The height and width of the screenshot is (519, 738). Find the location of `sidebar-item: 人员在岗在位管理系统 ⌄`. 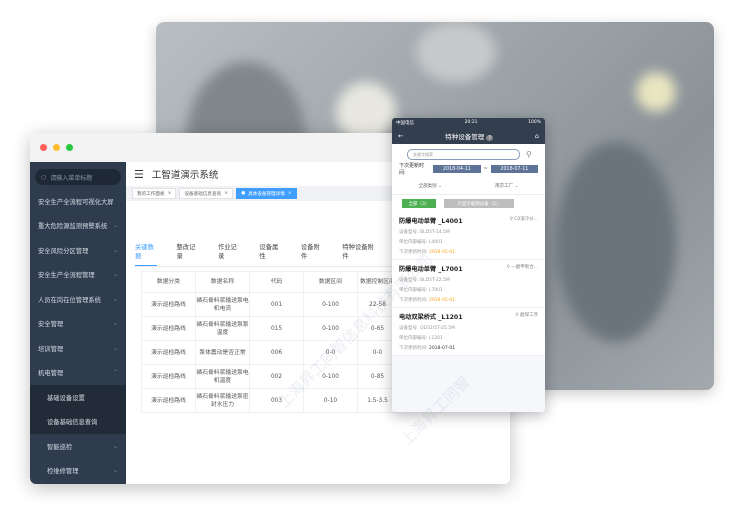

sidebar-item: 人员在岗在位管理系统 ⌄ is located at coordinates (78, 299).